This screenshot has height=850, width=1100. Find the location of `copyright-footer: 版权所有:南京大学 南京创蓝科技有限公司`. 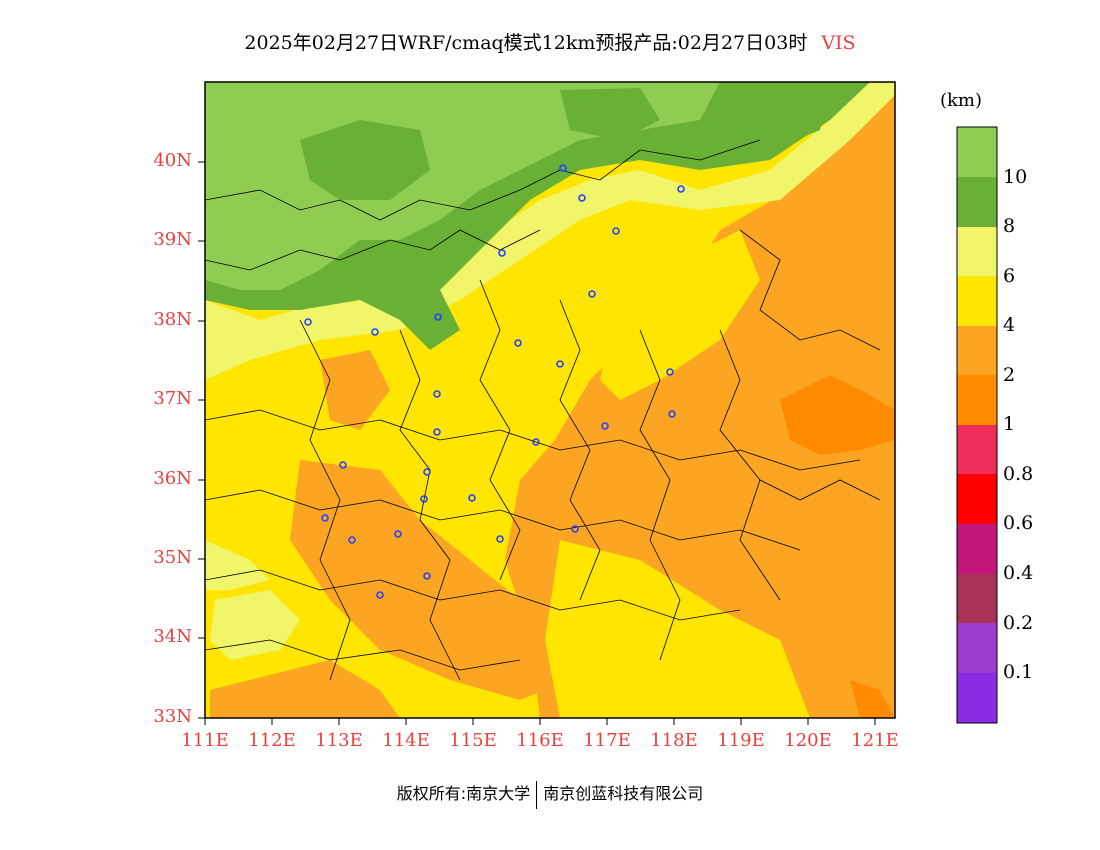

copyright-footer: 版权所有:南京大学 南京创蓝科技有限公司 is located at coordinates (550, 794).